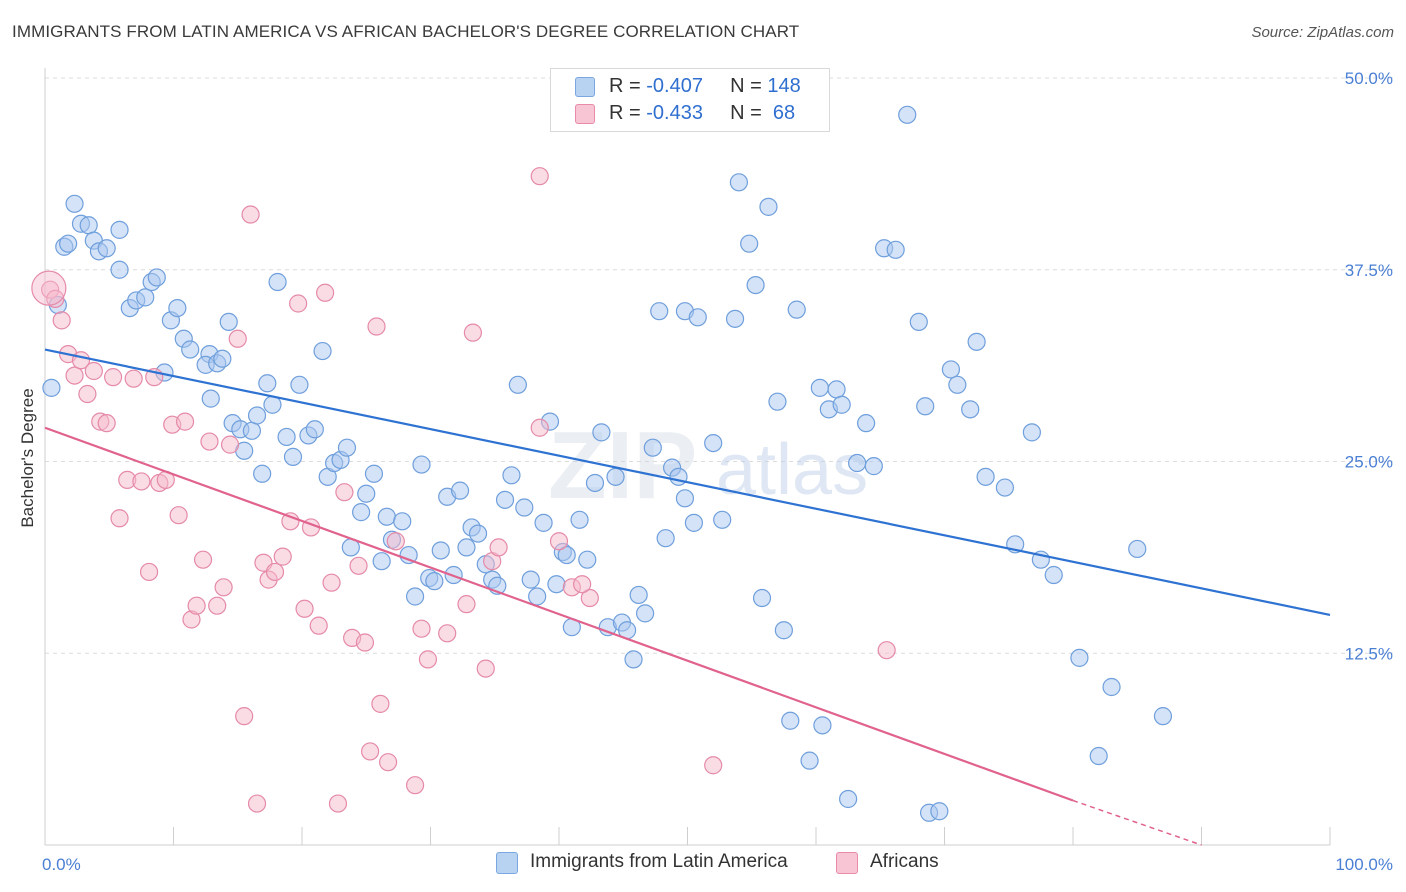 The width and height of the screenshot is (1406, 892). Describe the element at coordinates (690, 100) in the screenshot. I see `correlation-legend: R = -0.407 N = 148 R = -0.433 N = 68` at that location.